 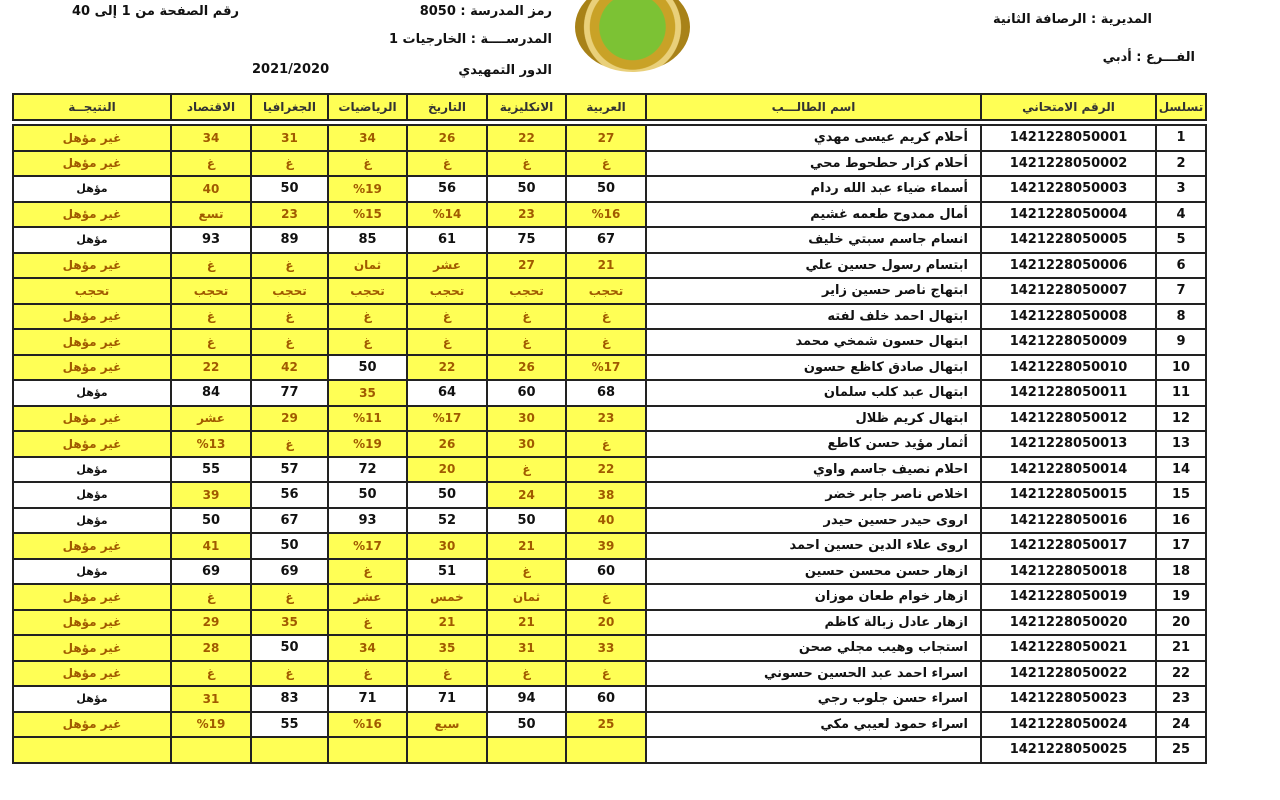 I want to click on student-name-cell: اسراء حمود لعيبي مكي, so click(x=813, y=724).